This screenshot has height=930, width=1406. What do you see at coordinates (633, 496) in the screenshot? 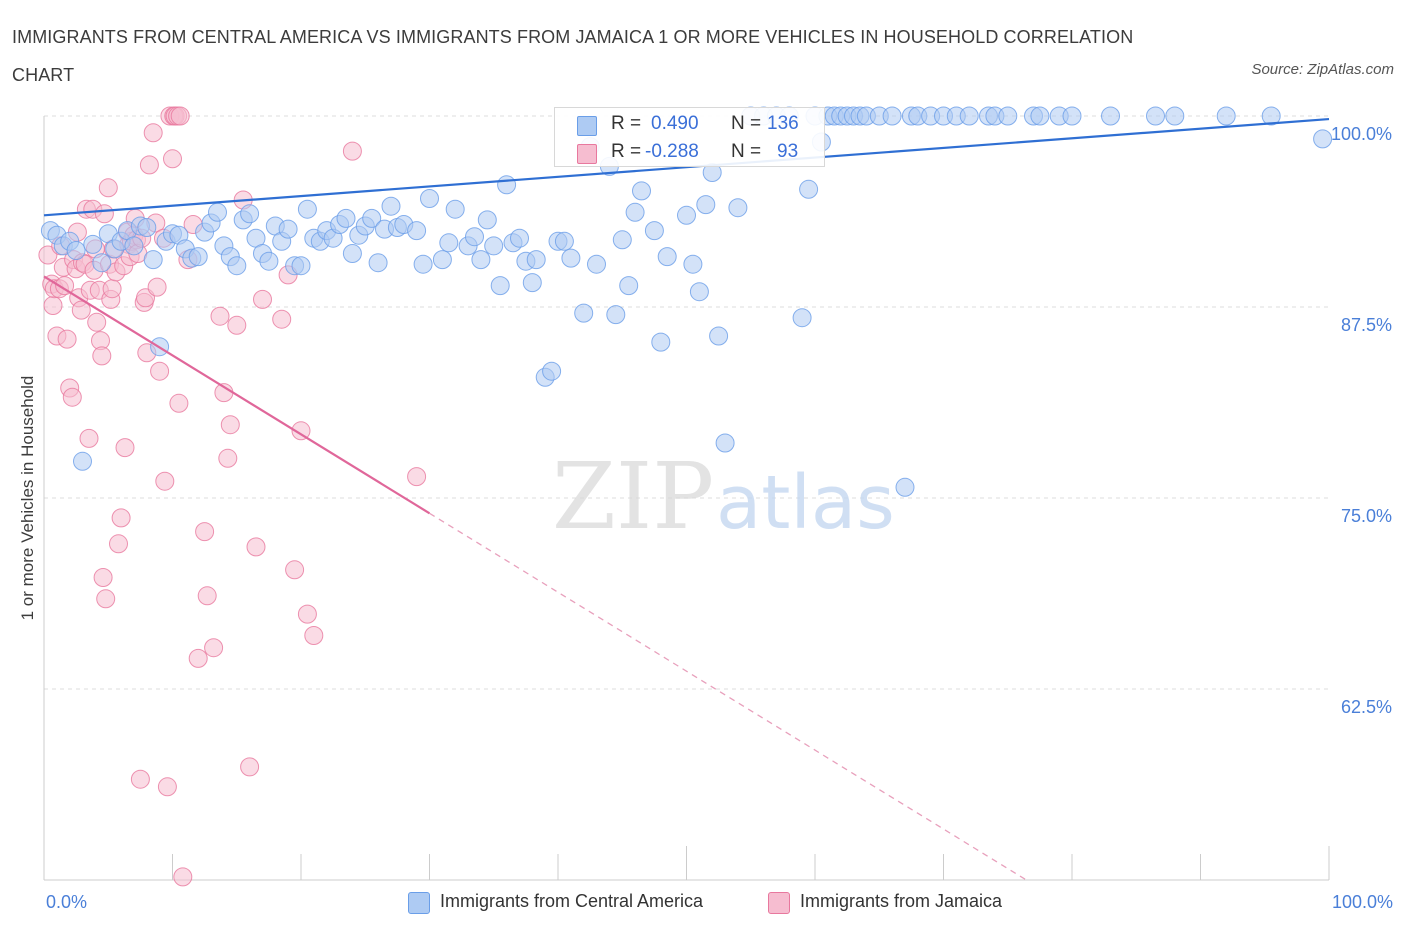
I see `watermark-zip: ZIP` at bounding box center [633, 496].